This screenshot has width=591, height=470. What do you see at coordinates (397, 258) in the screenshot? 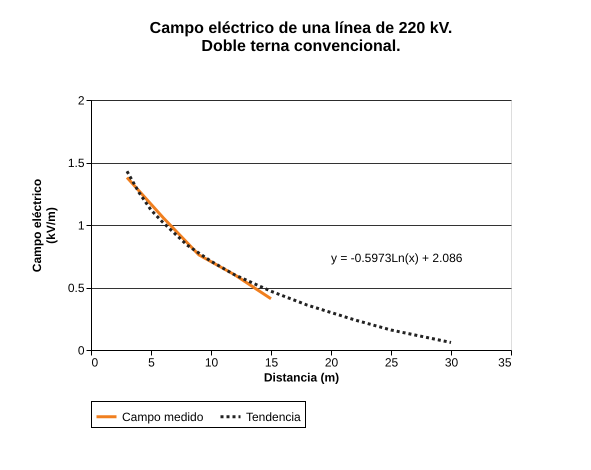
I see `annotation: y = -0.5973Ln(x) + 2.086` at bounding box center [397, 258].